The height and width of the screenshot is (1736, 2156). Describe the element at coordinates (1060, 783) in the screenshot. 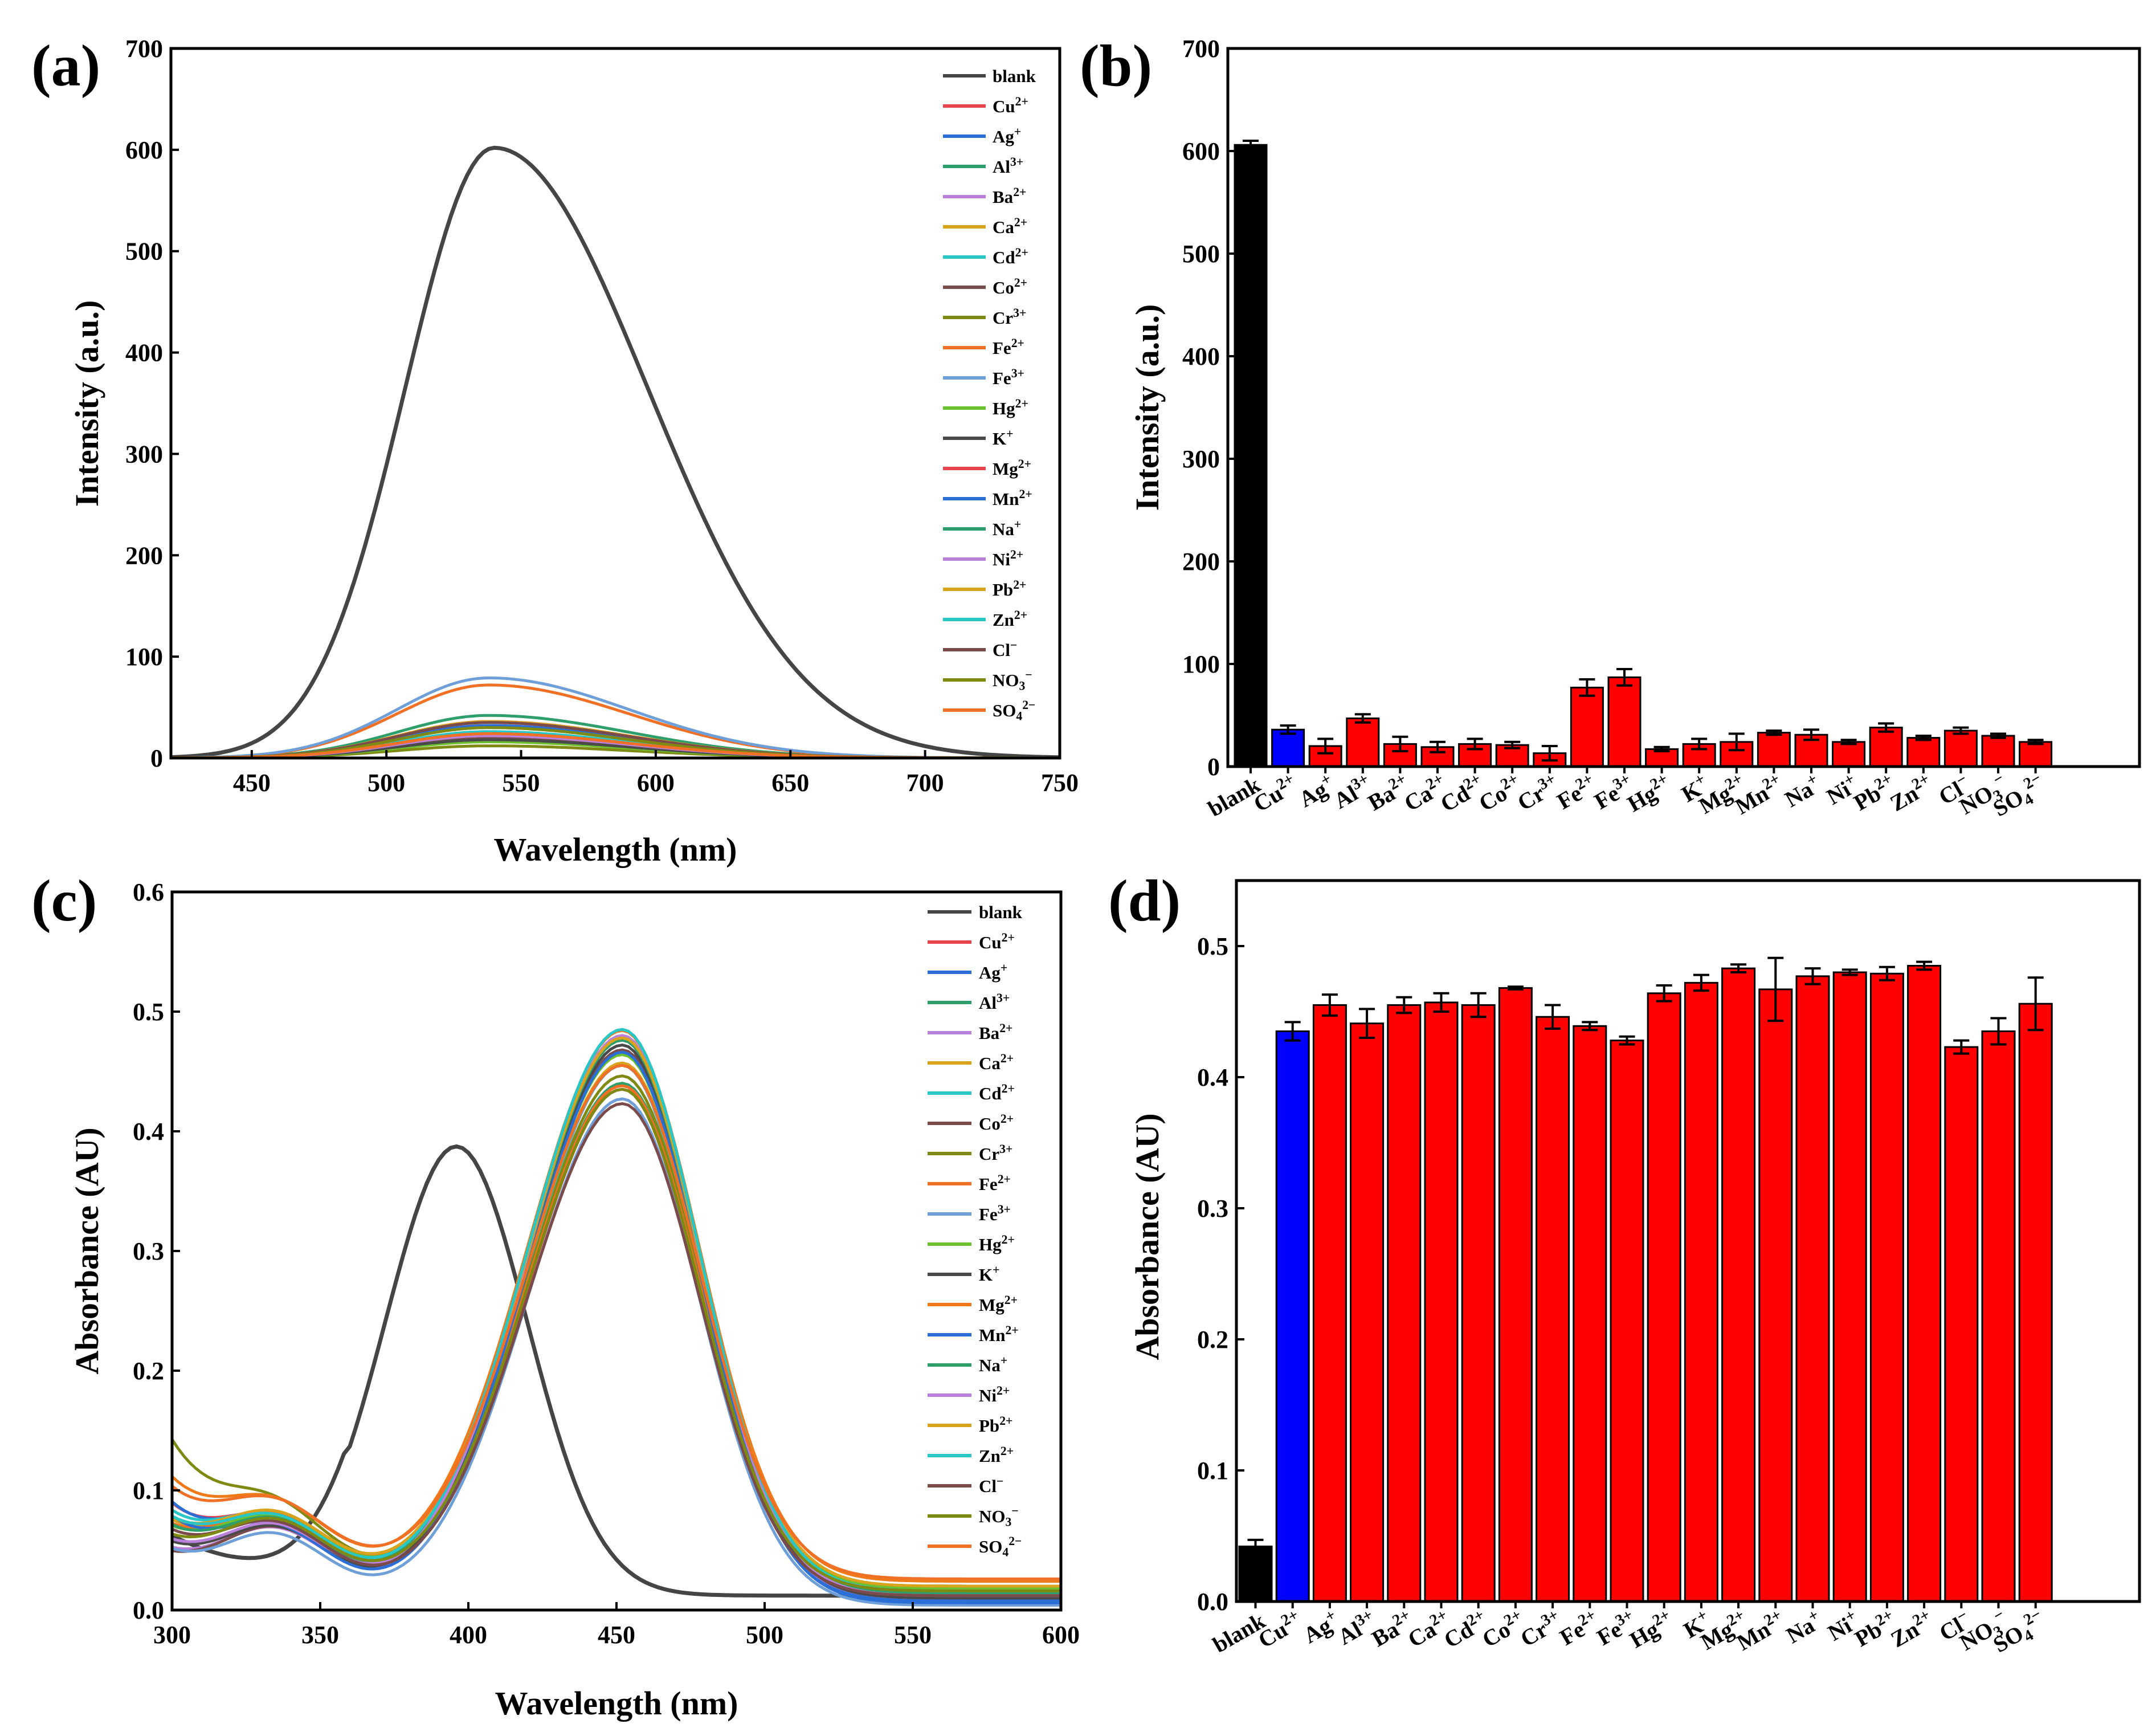

I see `panel-a-xtick-label: 750` at that location.